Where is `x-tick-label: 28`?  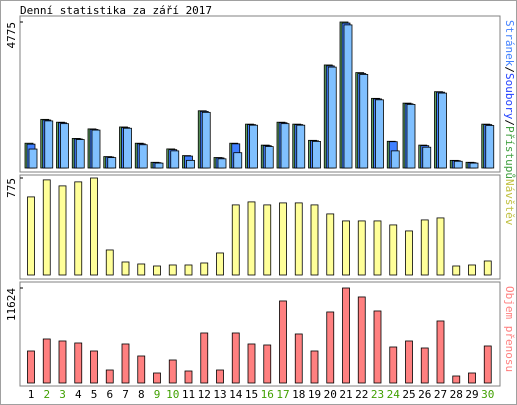
x-tick-label: 28 is located at coordinates (456, 394).